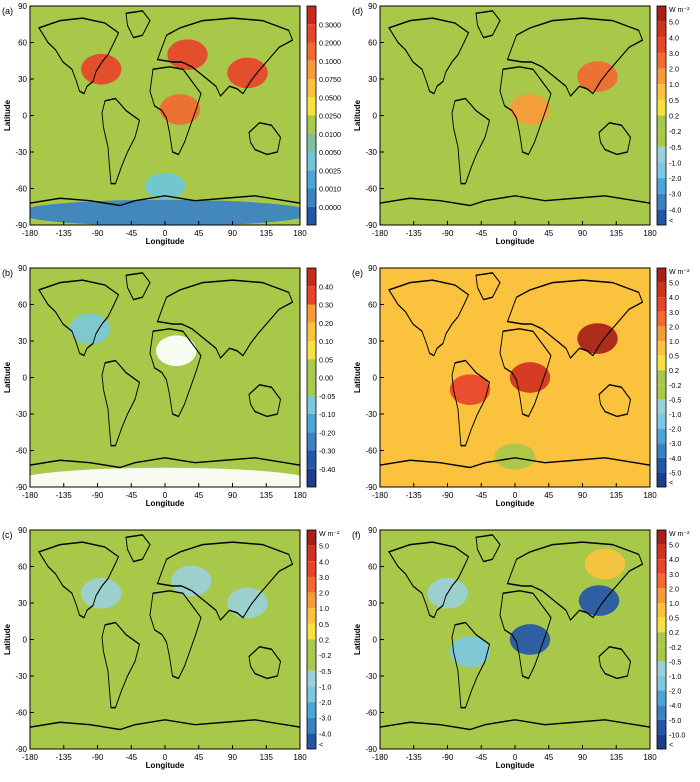  Describe the element at coordinates (414, 757) in the screenshot. I see `x-tick-label: -135` at that location.